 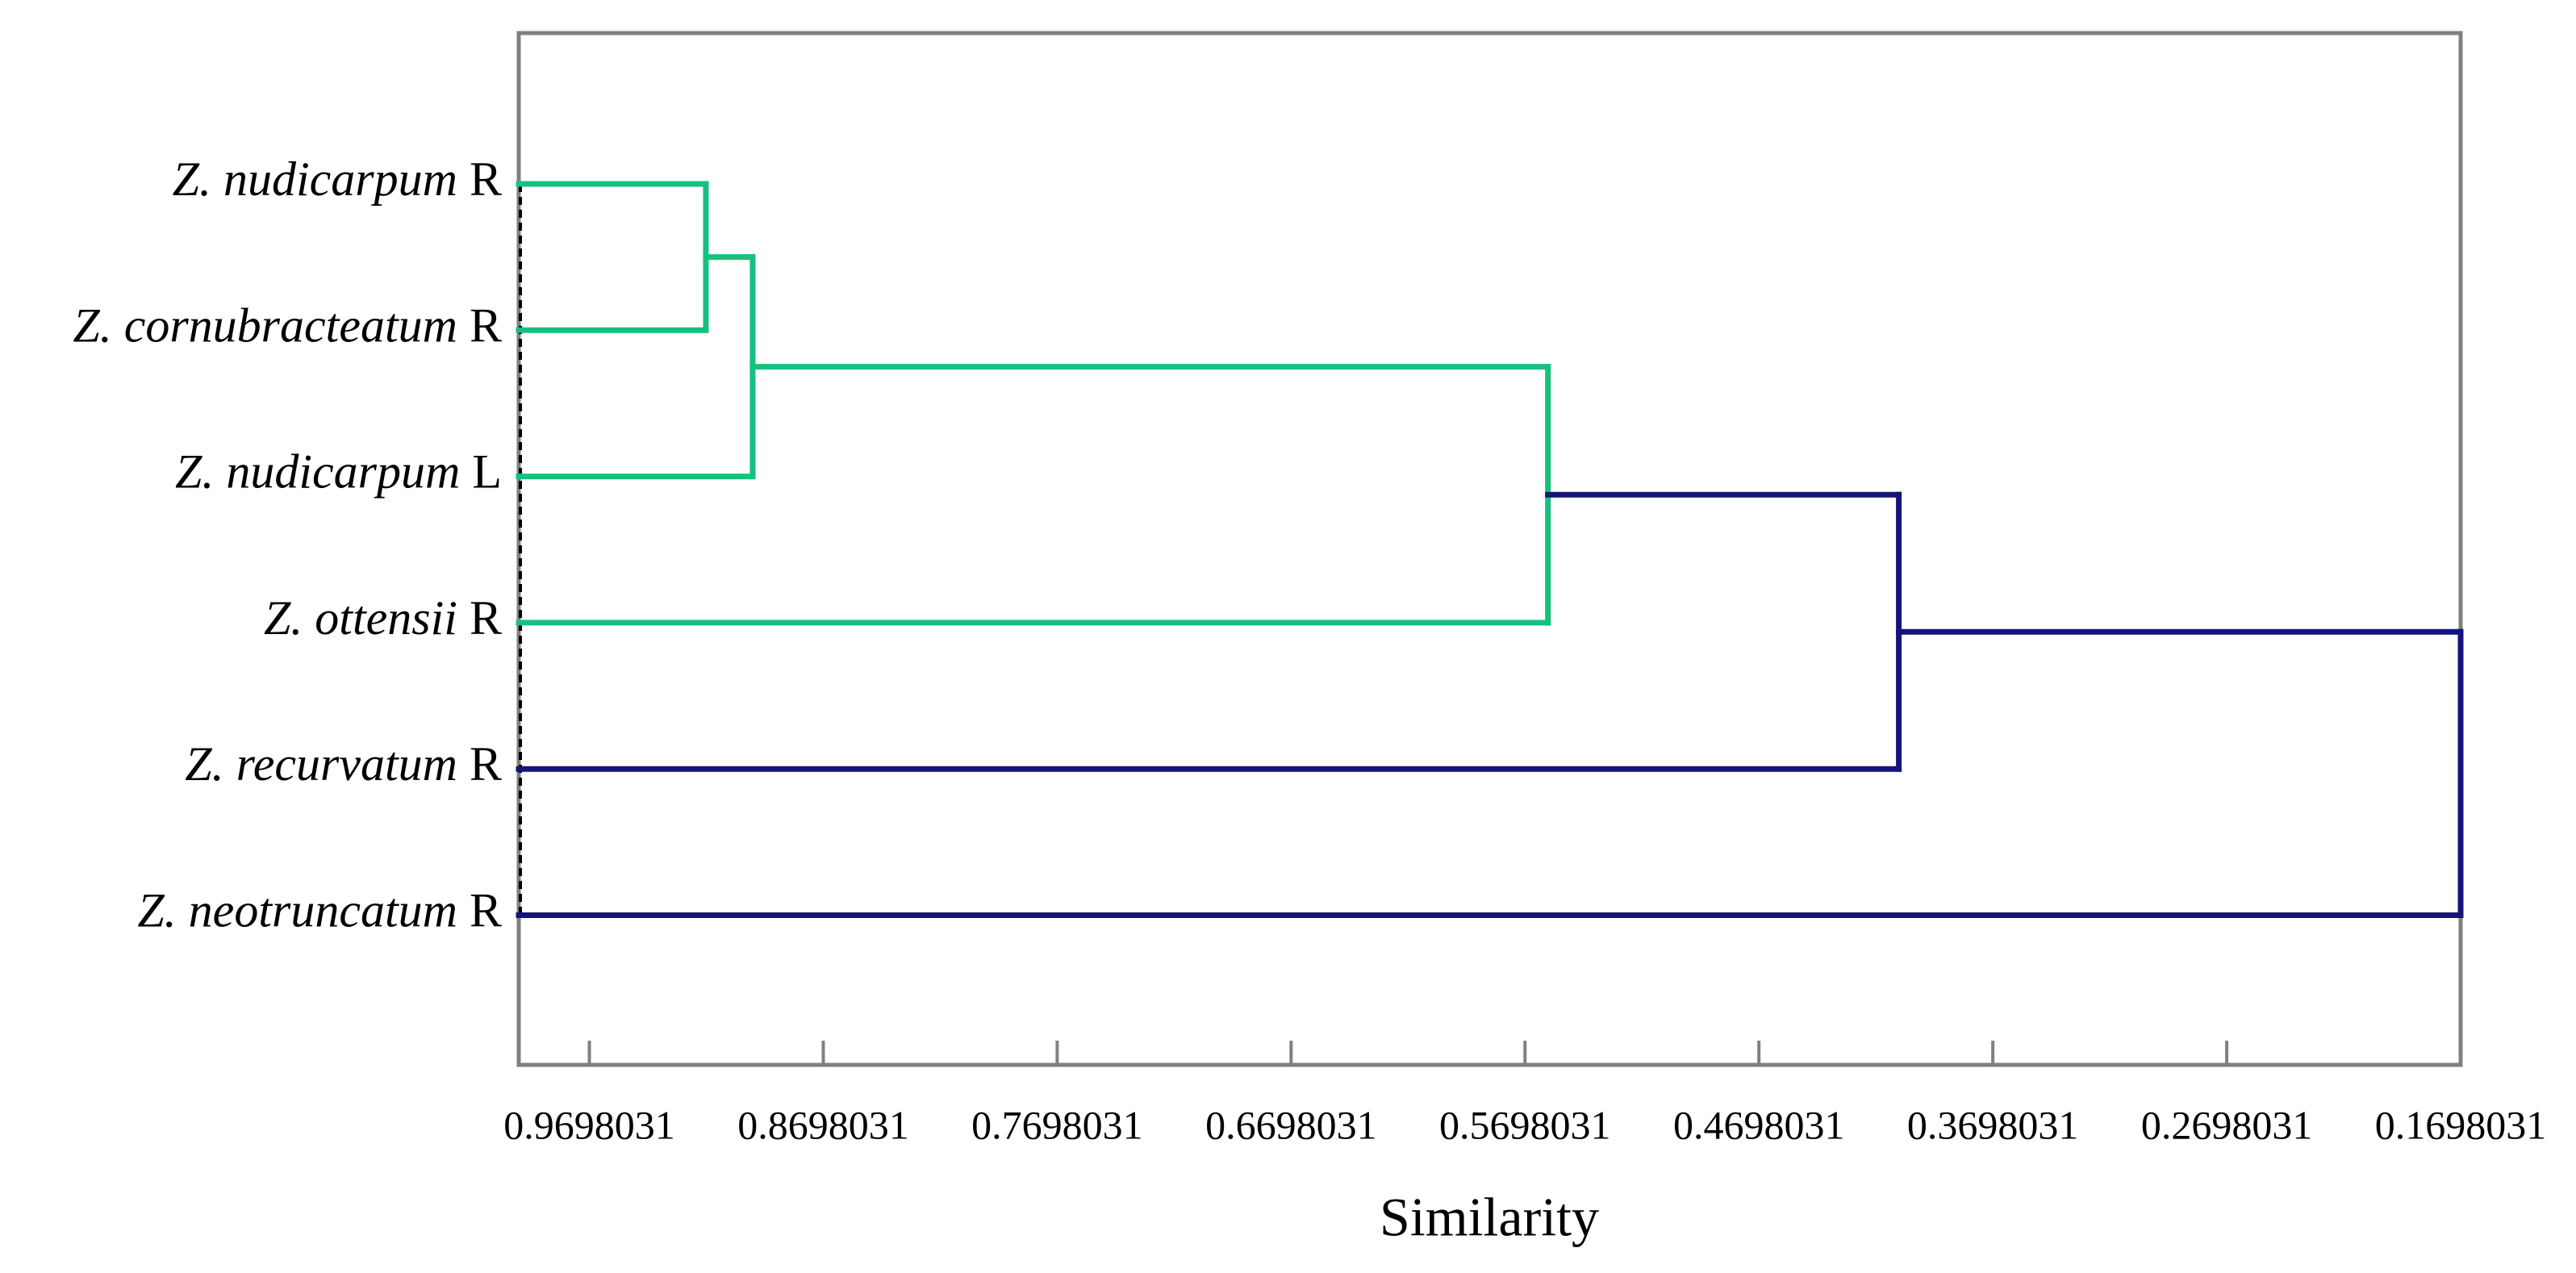 What do you see at coordinates (1057, 1124) in the screenshot?
I see `x-tick-label: 0.7698031` at bounding box center [1057, 1124].